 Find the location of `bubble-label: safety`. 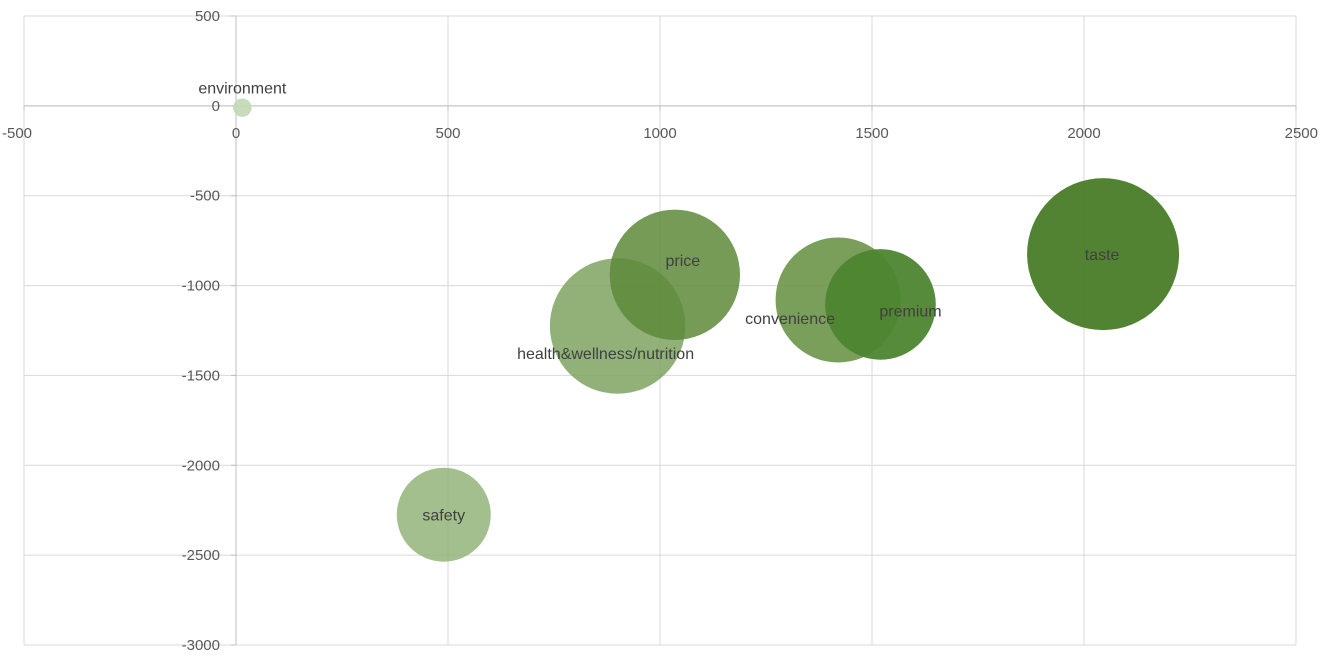

bubble-label: safety is located at coordinates (443, 516).